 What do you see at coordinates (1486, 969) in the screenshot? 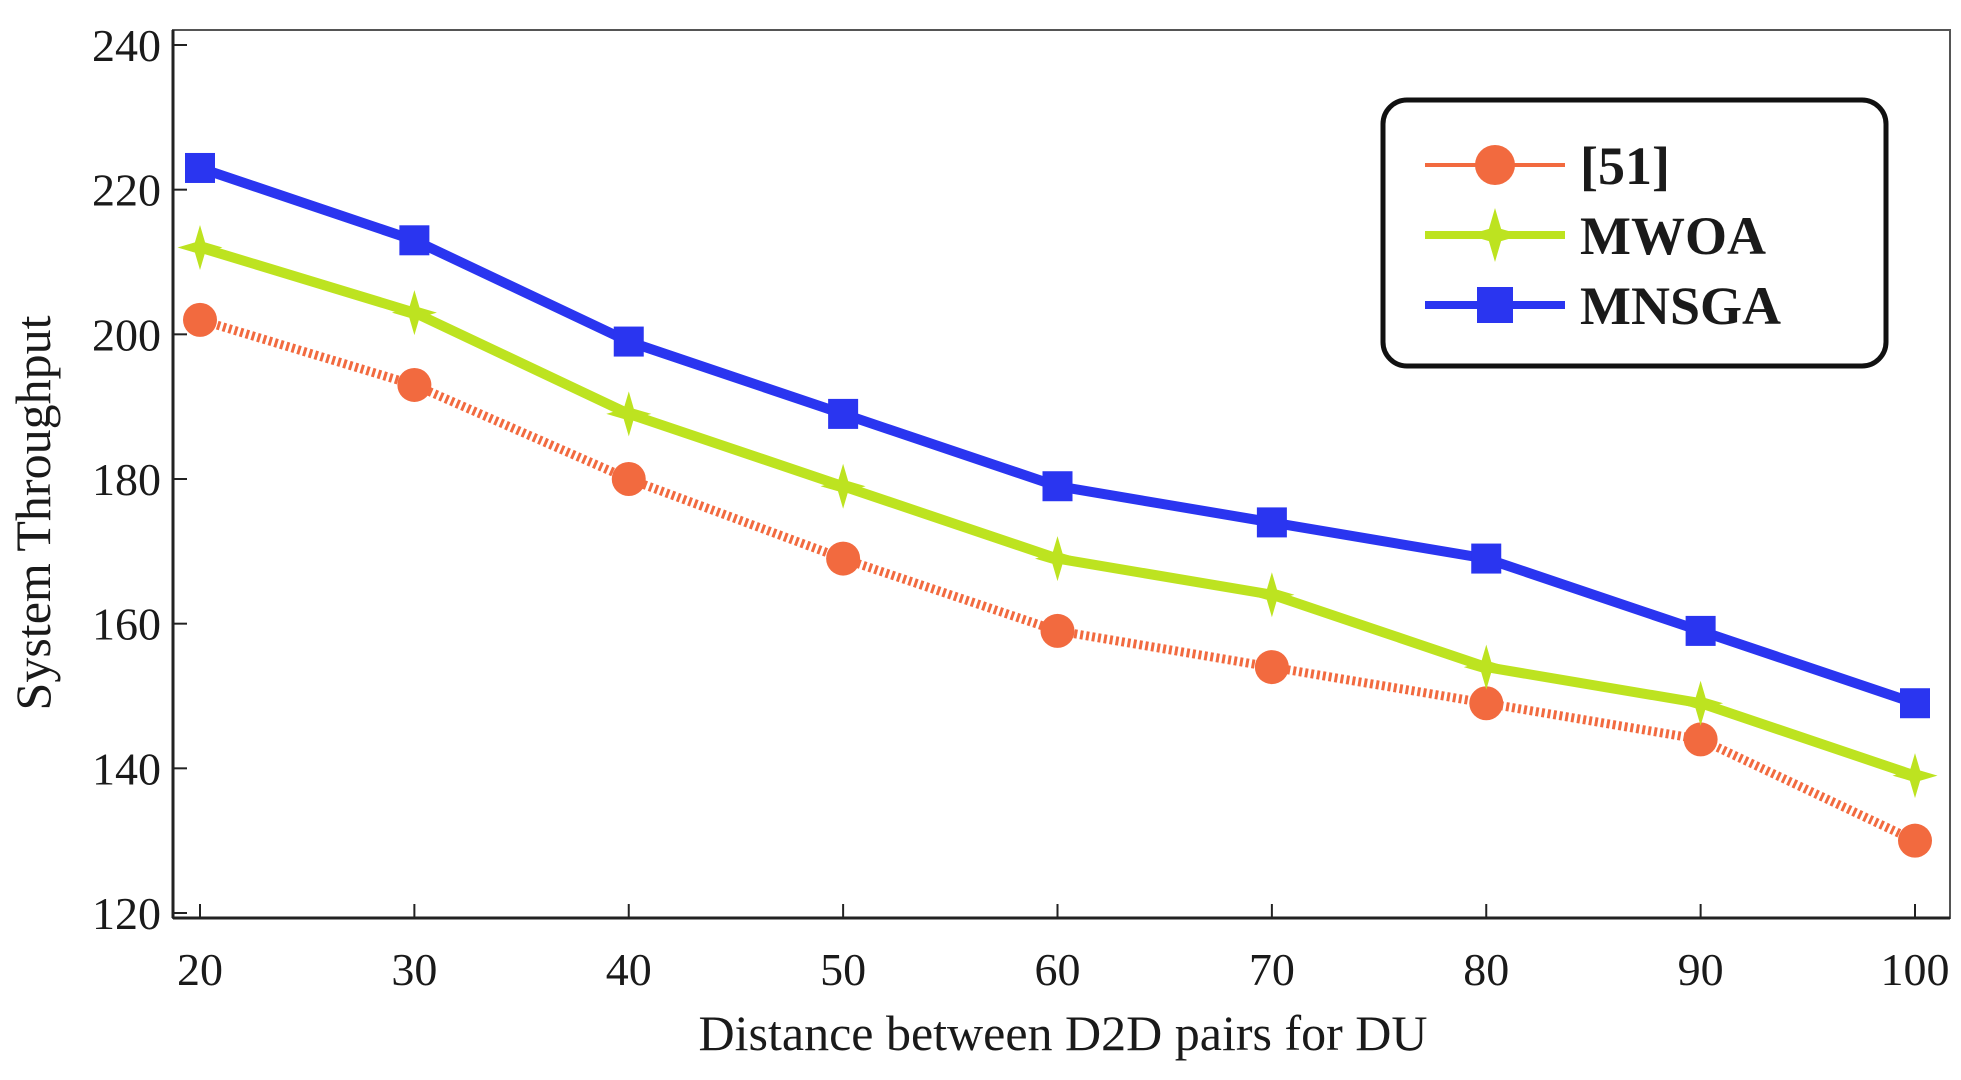
I see `x-tick-label: 80` at bounding box center [1486, 969].